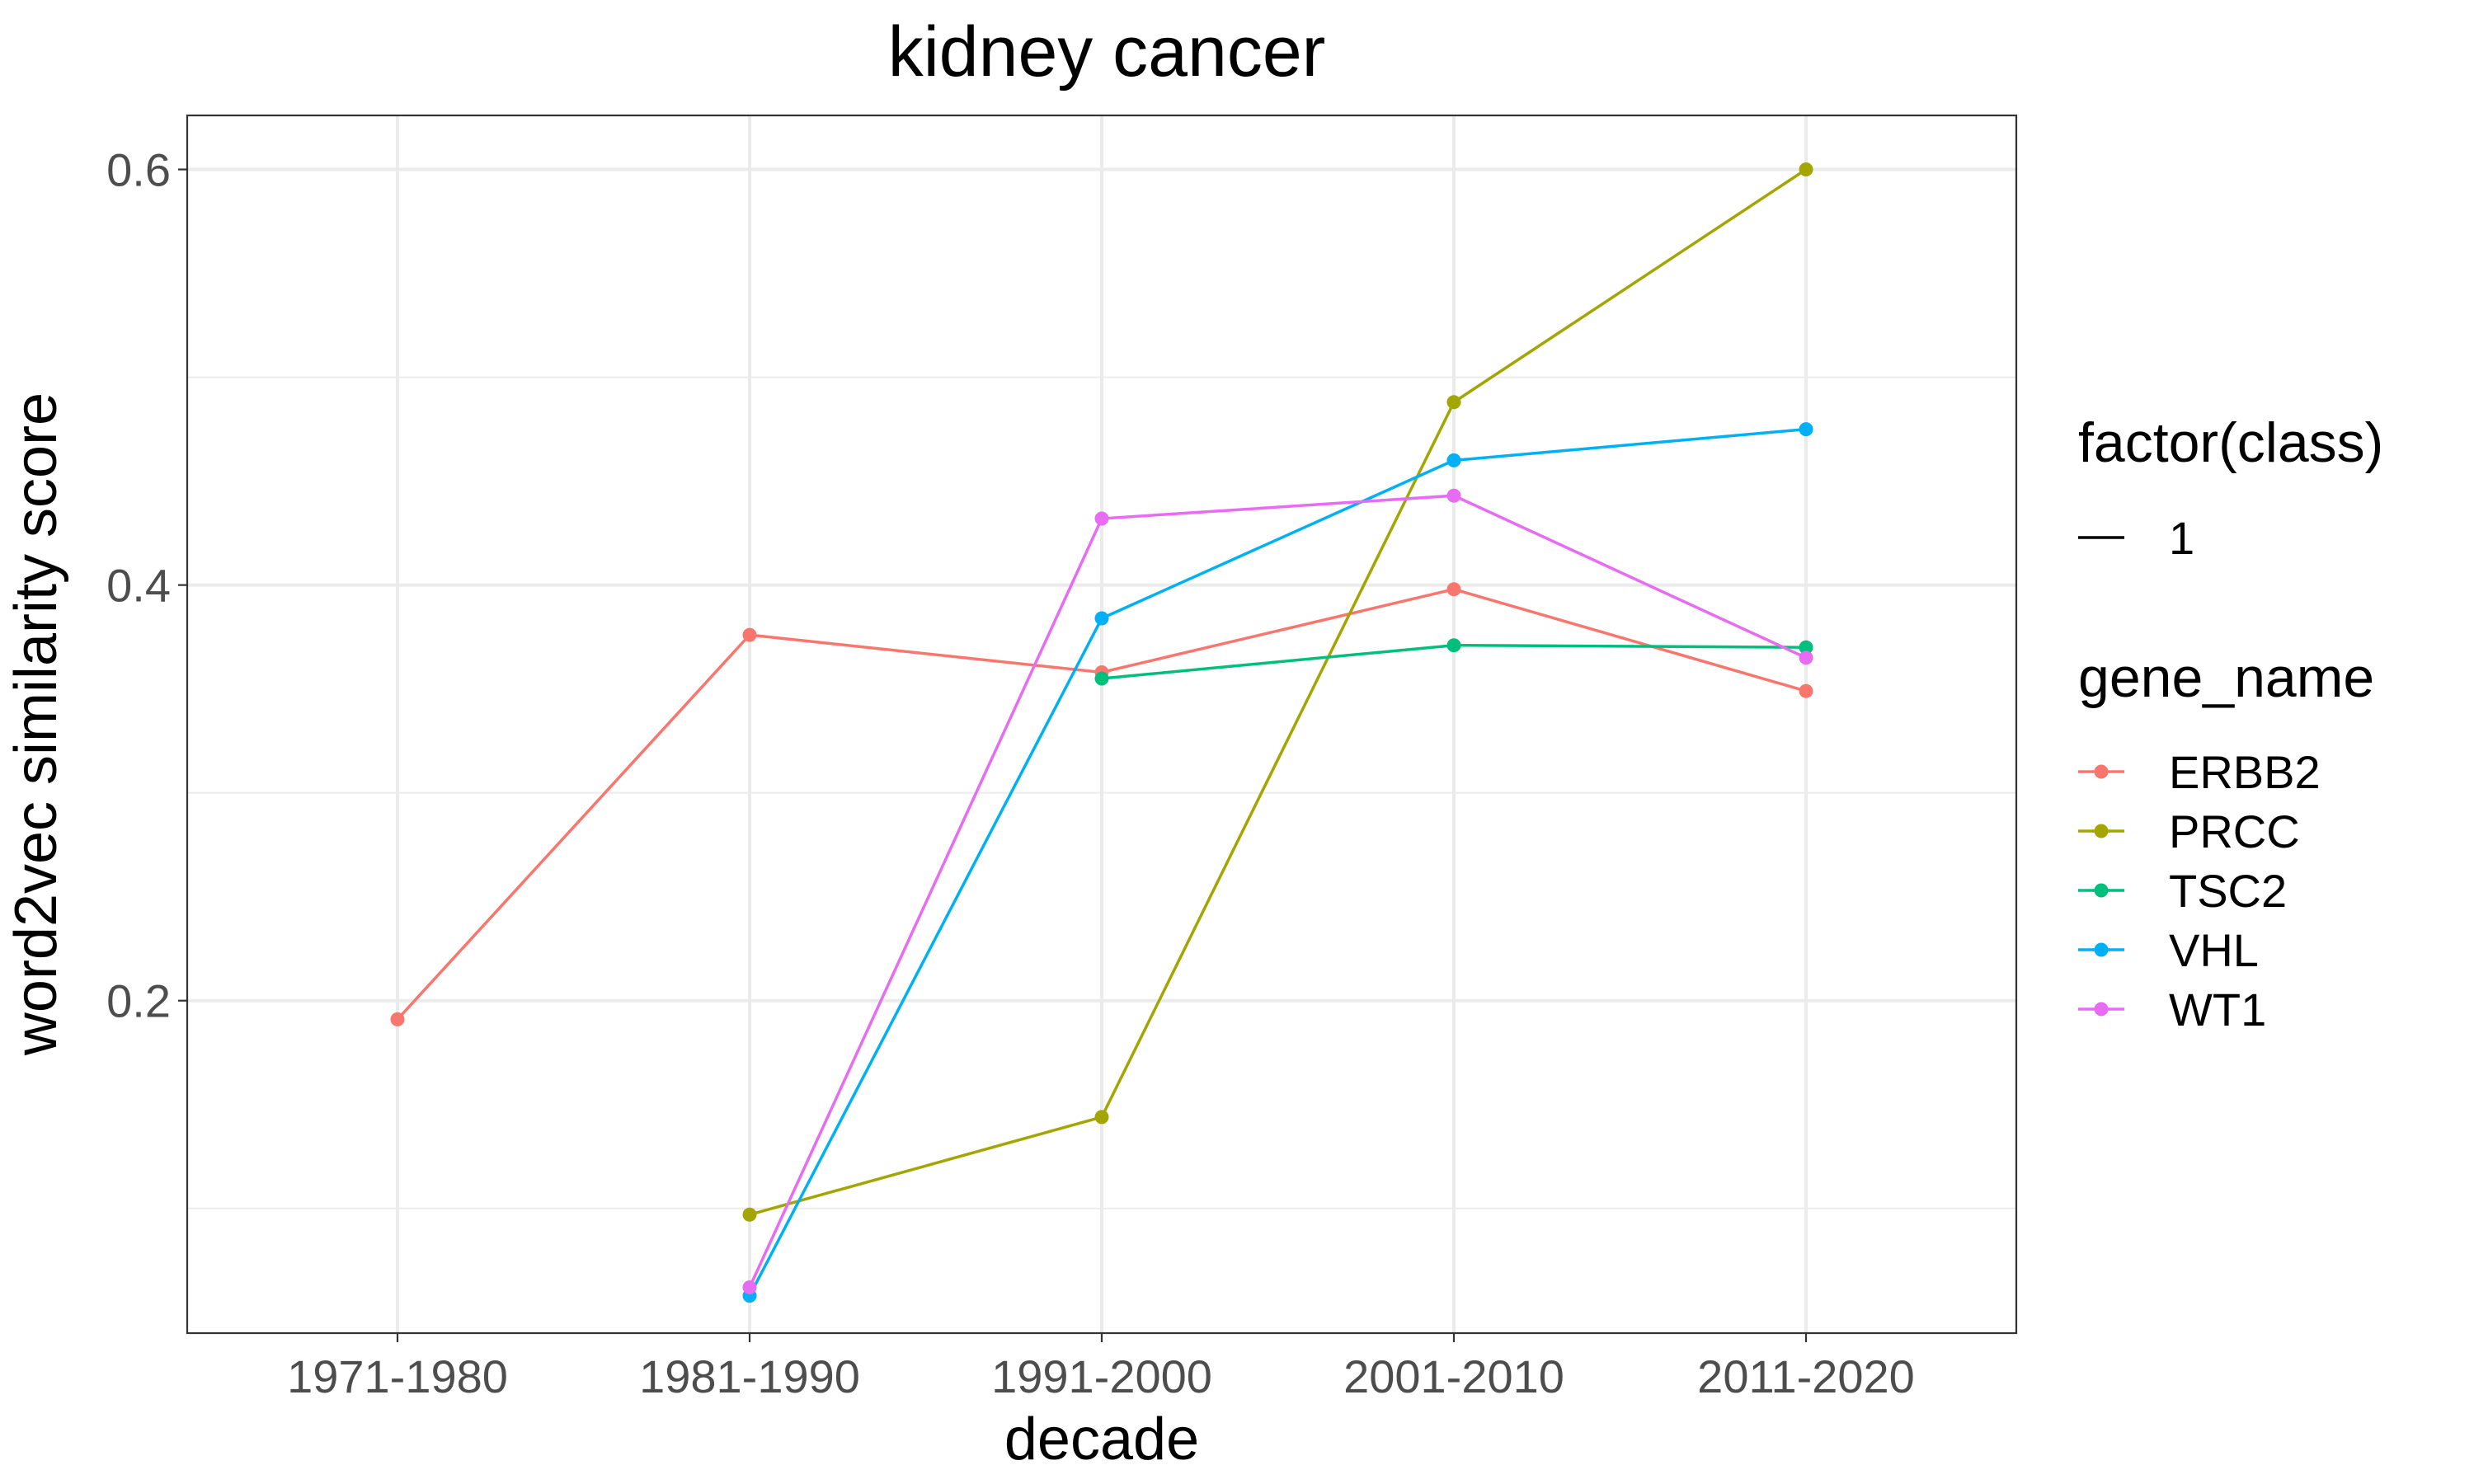  Describe the element at coordinates (138, 1001) in the screenshot. I see `y-tick-label: 0.2` at that location.